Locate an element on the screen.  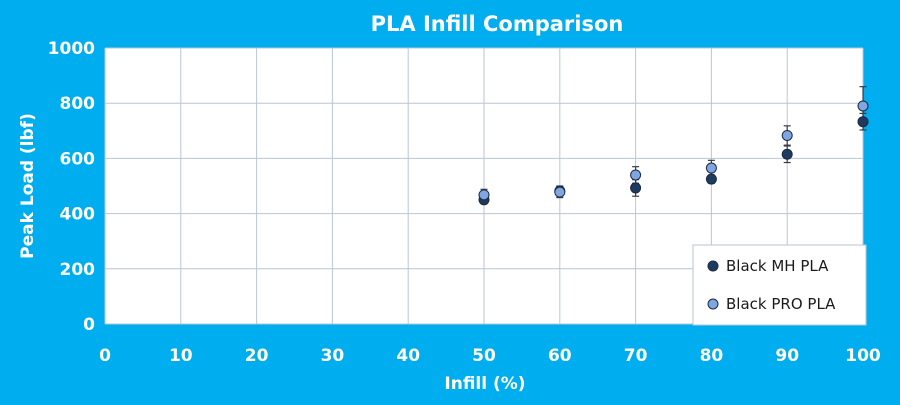
y-tick-label-400: 400 is located at coordinates (78, 215).